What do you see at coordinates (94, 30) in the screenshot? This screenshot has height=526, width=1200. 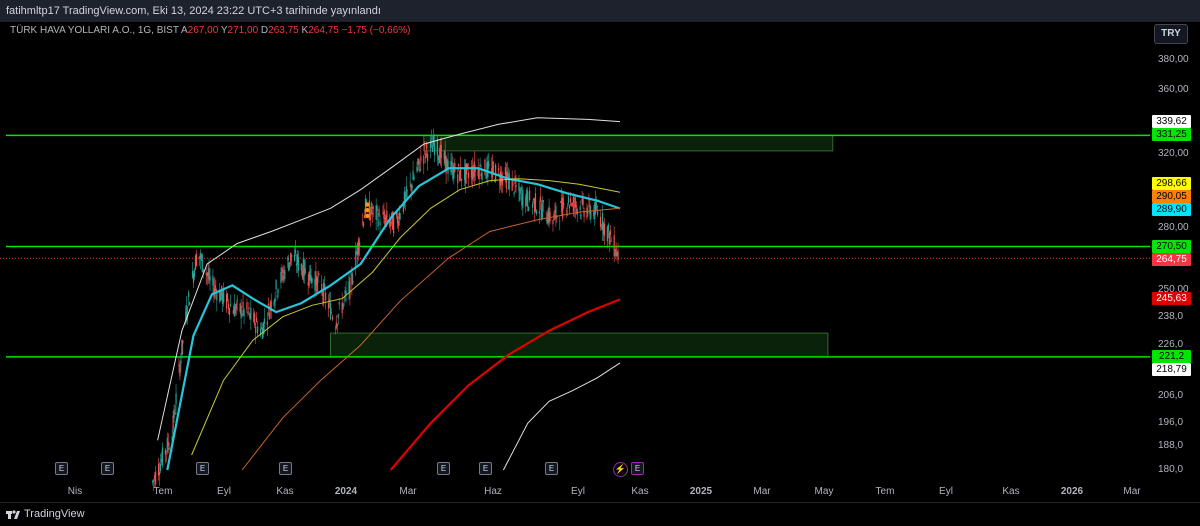 I see `legend-symbol: TÜRK HAVA YOLLARI A.O., 1G, BIST` at bounding box center [94, 30].